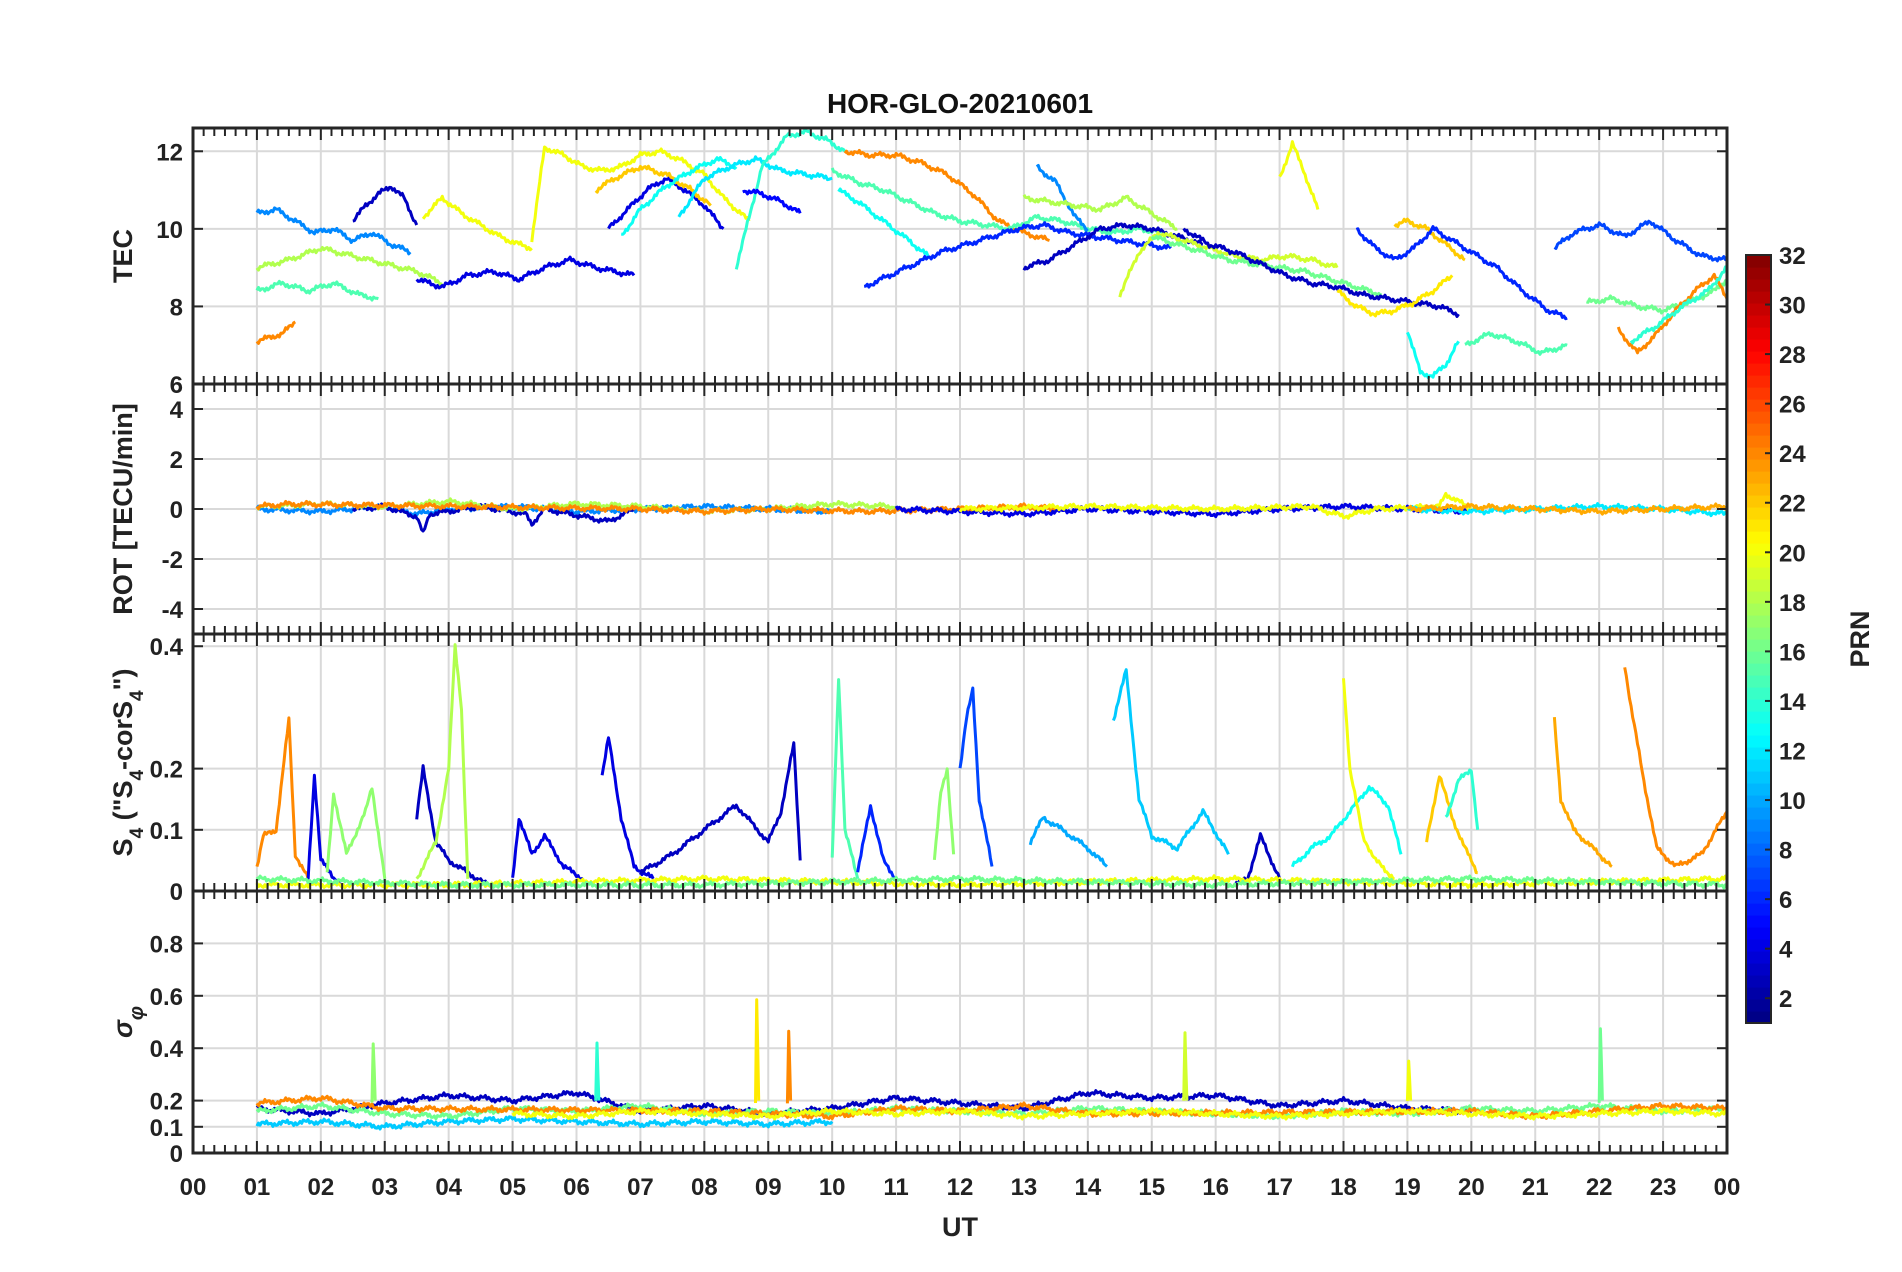 The width and height of the screenshot is (1902, 1272). What do you see at coordinates (176, 307) in the screenshot?
I see `y-tick-label: 8` at bounding box center [176, 307].